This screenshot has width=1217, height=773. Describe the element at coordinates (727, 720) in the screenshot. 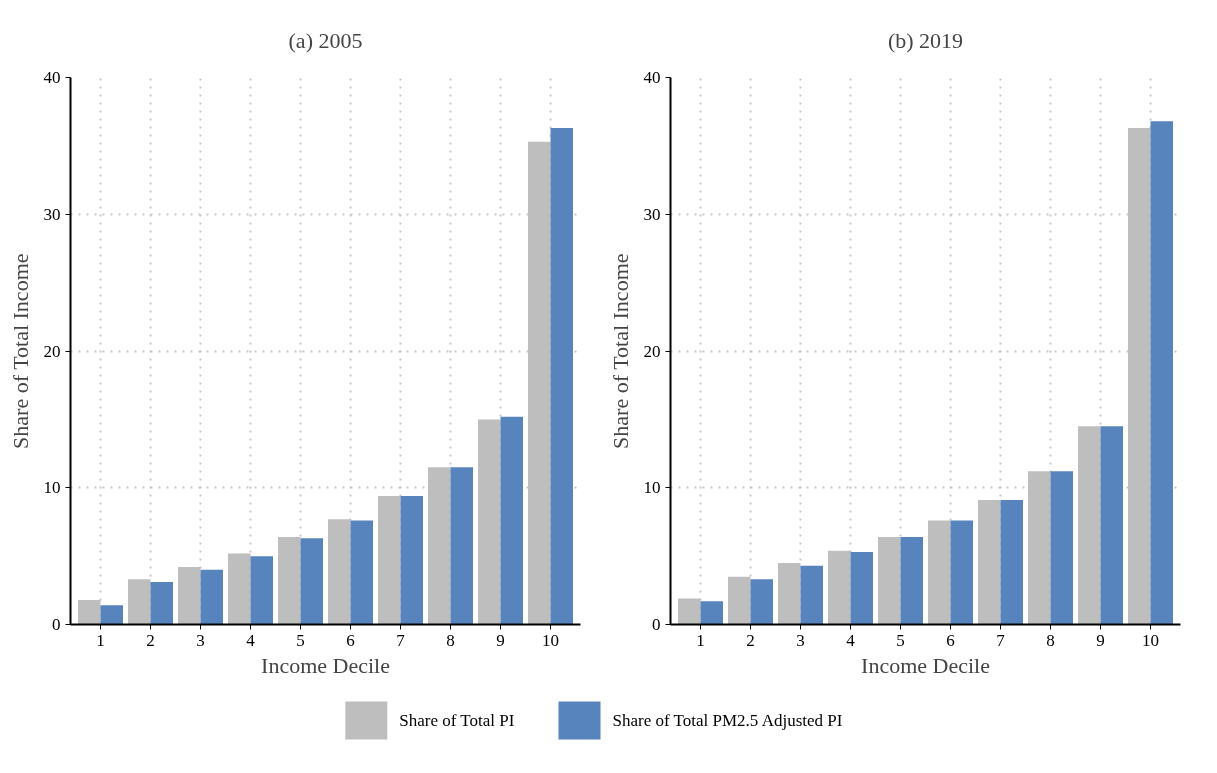

I see `legend-label: Share of Total PM2.5 Adjusted PI` at that location.